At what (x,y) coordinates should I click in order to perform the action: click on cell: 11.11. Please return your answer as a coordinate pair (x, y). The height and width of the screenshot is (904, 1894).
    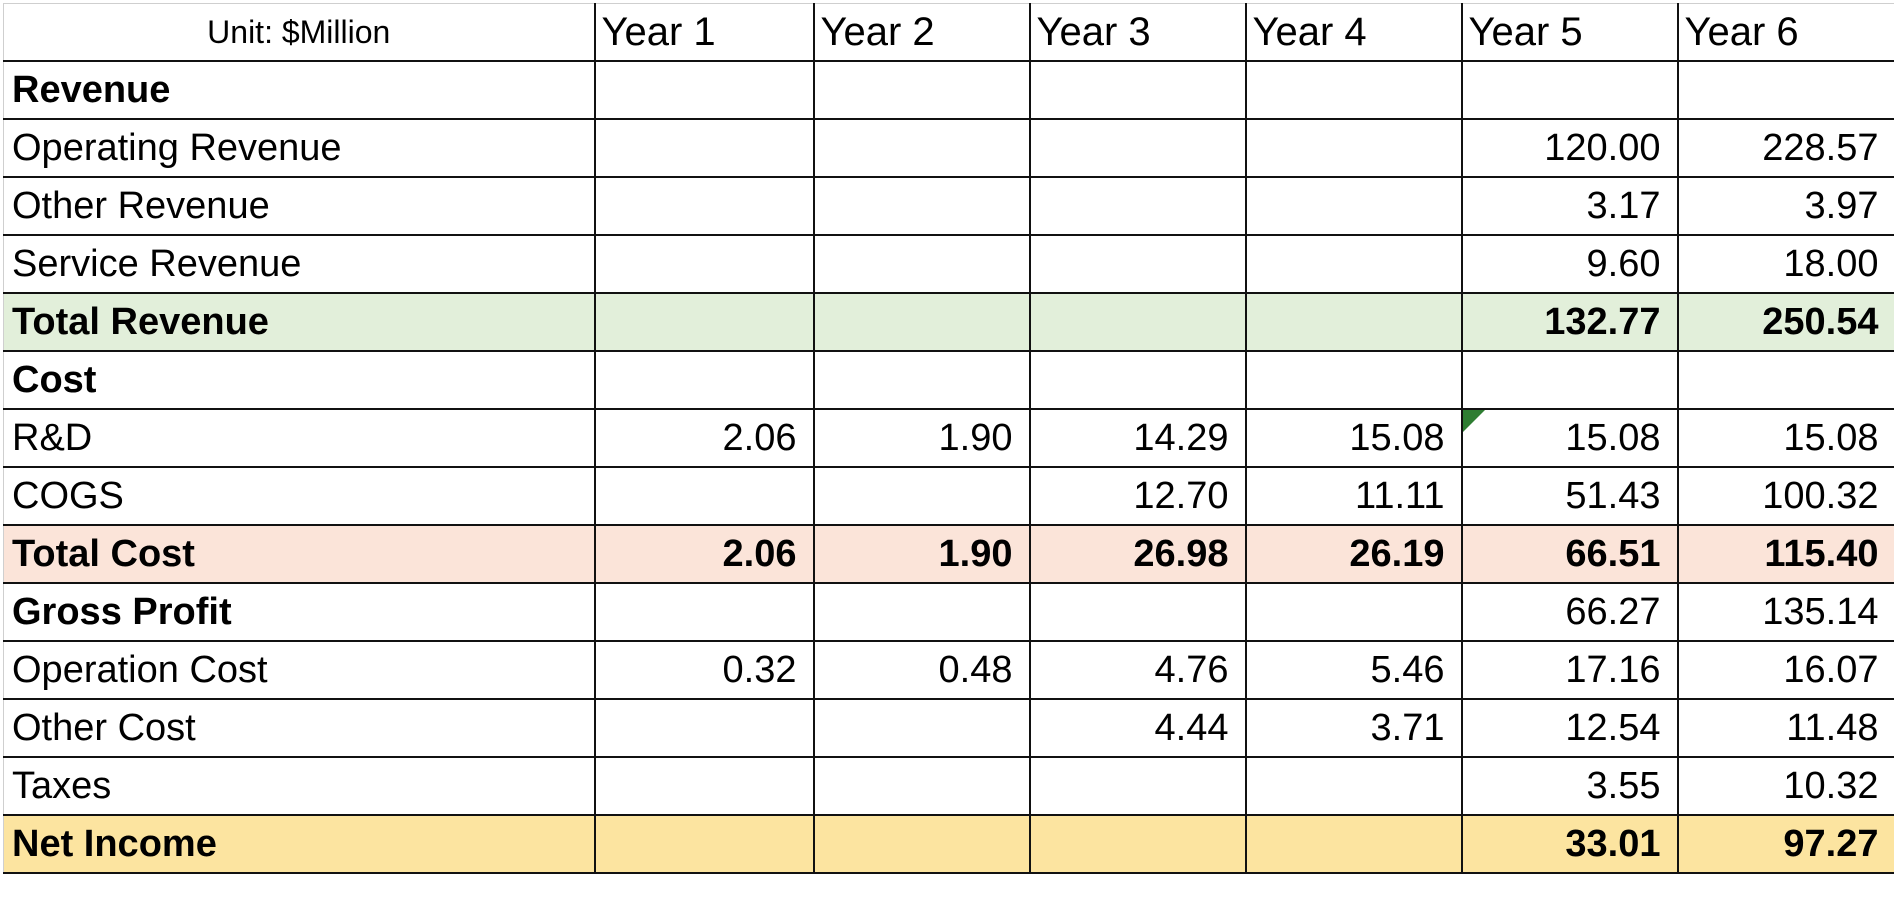
    Looking at the image, I should click on (1353, 496).